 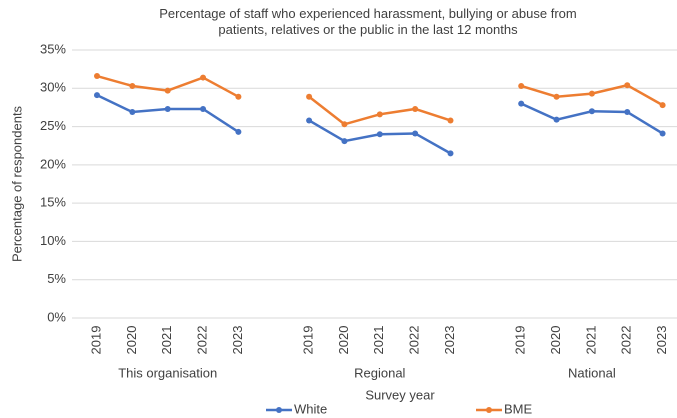 I want to click on legend-label: BME, so click(x=518, y=408).